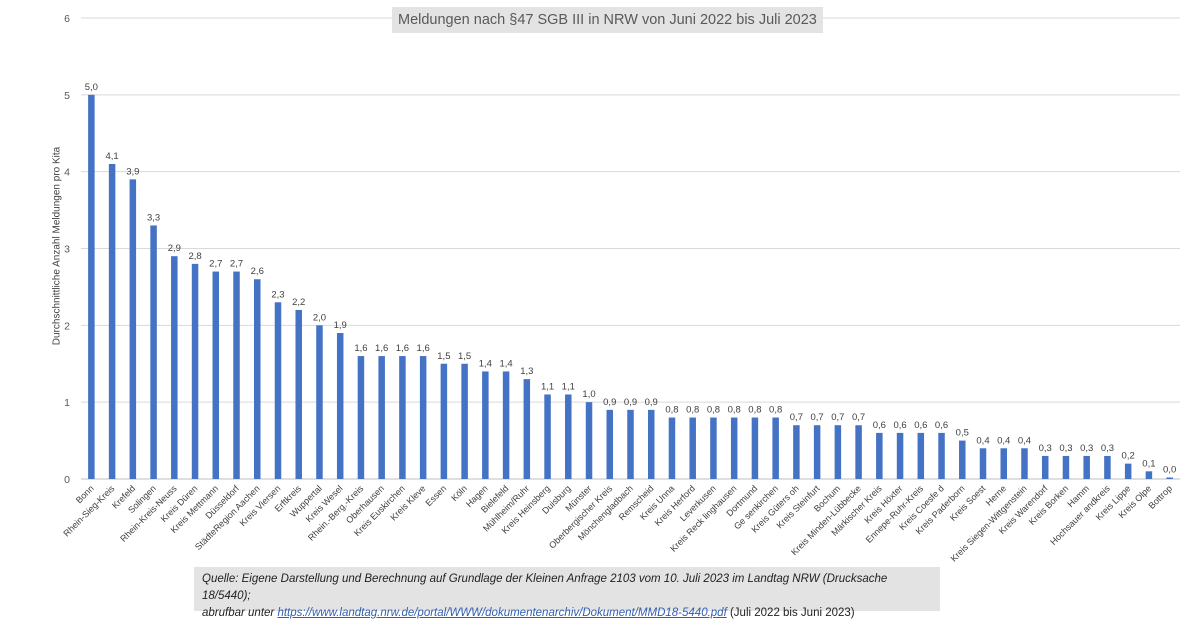 The height and width of the screenshot is (622, 1200). What do you see at coordinates (153, 217) in the screenshot?
I see `data-label: 3,3` at bounding box center [153, 217].